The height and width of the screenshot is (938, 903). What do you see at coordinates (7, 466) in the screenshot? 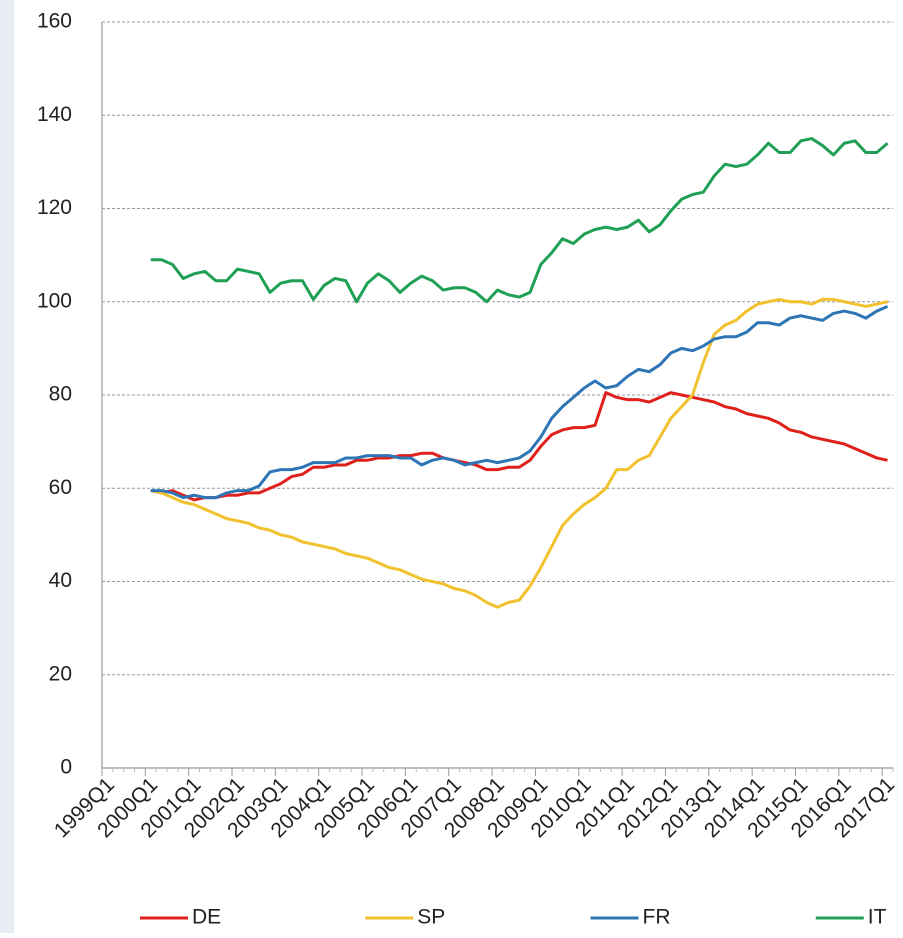
I see `left-margin` at bounding box center [7, 466].